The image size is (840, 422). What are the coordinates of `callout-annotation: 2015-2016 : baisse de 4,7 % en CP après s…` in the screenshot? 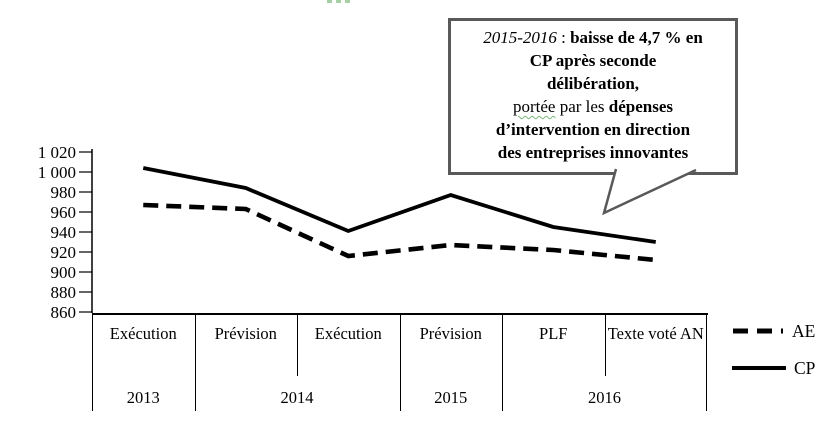 It's located at (593, 96).